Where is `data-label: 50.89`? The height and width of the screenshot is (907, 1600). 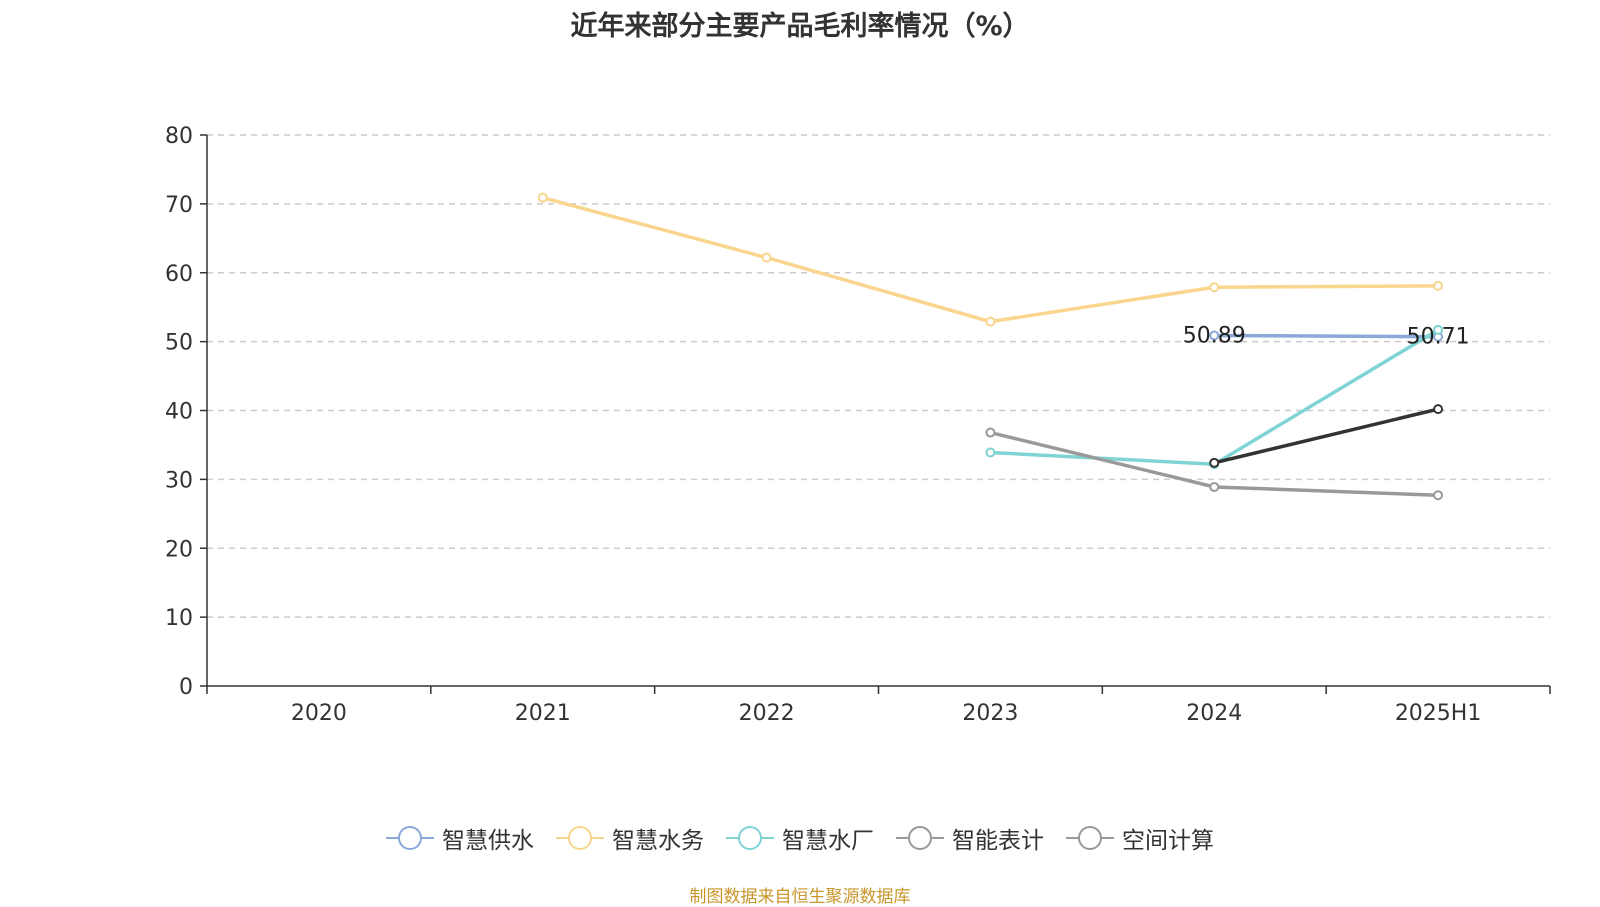 data-label: 50.89 is located at coordinates (1214, 335).